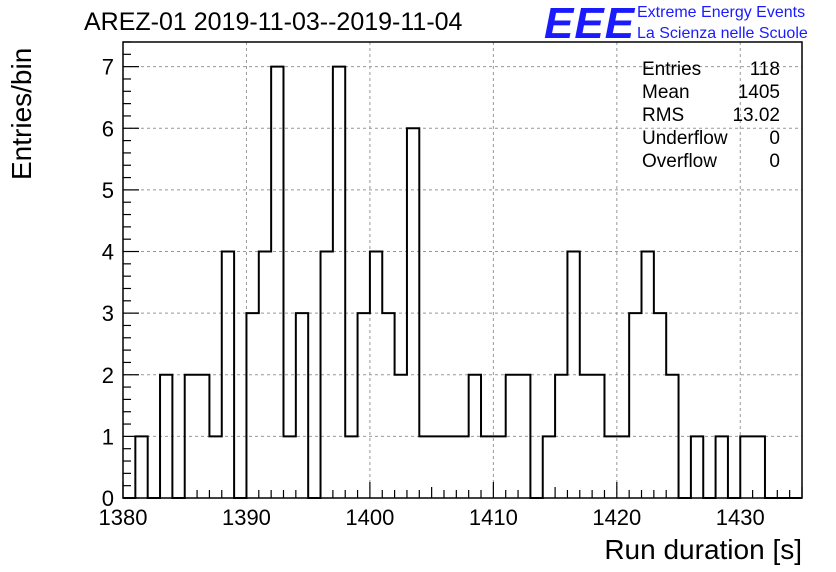 The width and height of the screenshot is (836, 572). Describe the element at coordinates (721, 12) in the screenshot. I see `logo-line-1: Extreme Energy Events` at that location.